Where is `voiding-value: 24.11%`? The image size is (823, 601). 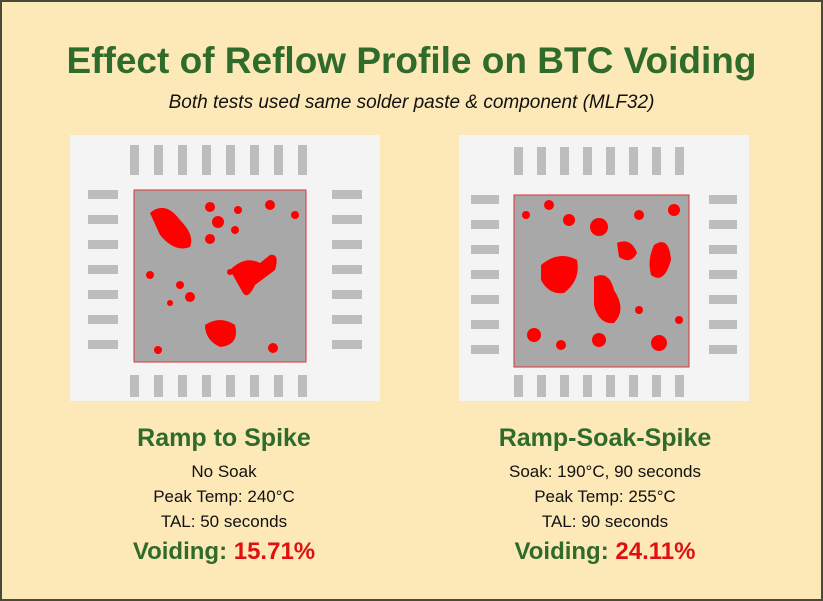 voiding-value: 24.11% is located at coordinates (655, 551).